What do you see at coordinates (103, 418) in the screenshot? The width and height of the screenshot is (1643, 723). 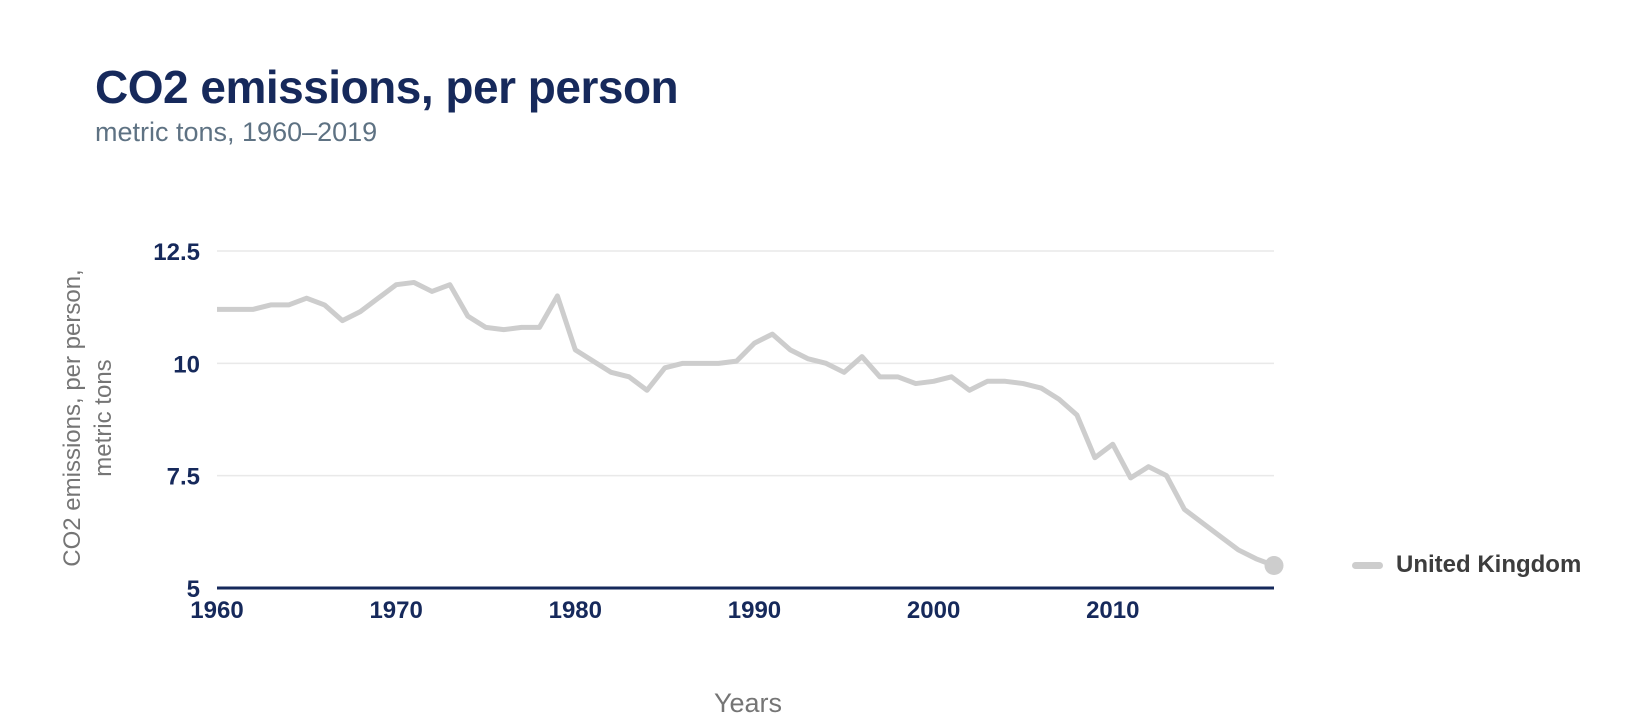 I see `y-axis-title-line2: metric tons` at bounding box center [103, 418].